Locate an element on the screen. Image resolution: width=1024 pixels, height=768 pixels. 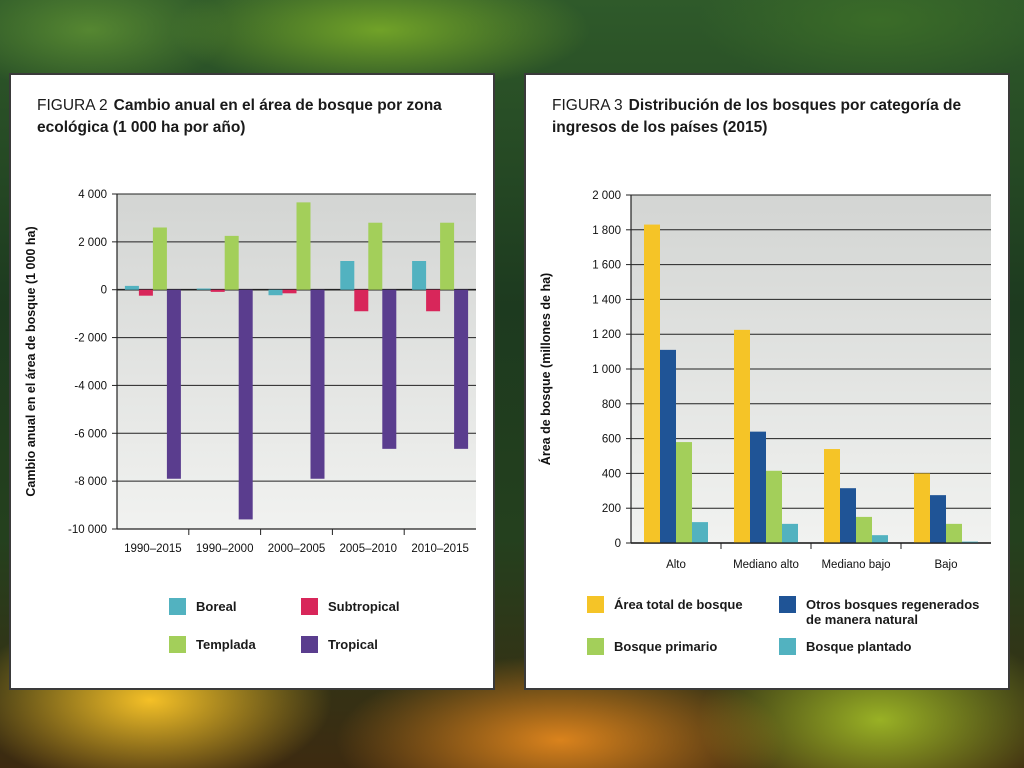
figure-3-number: FIGURA 3 is located at coordinates (587, 105).